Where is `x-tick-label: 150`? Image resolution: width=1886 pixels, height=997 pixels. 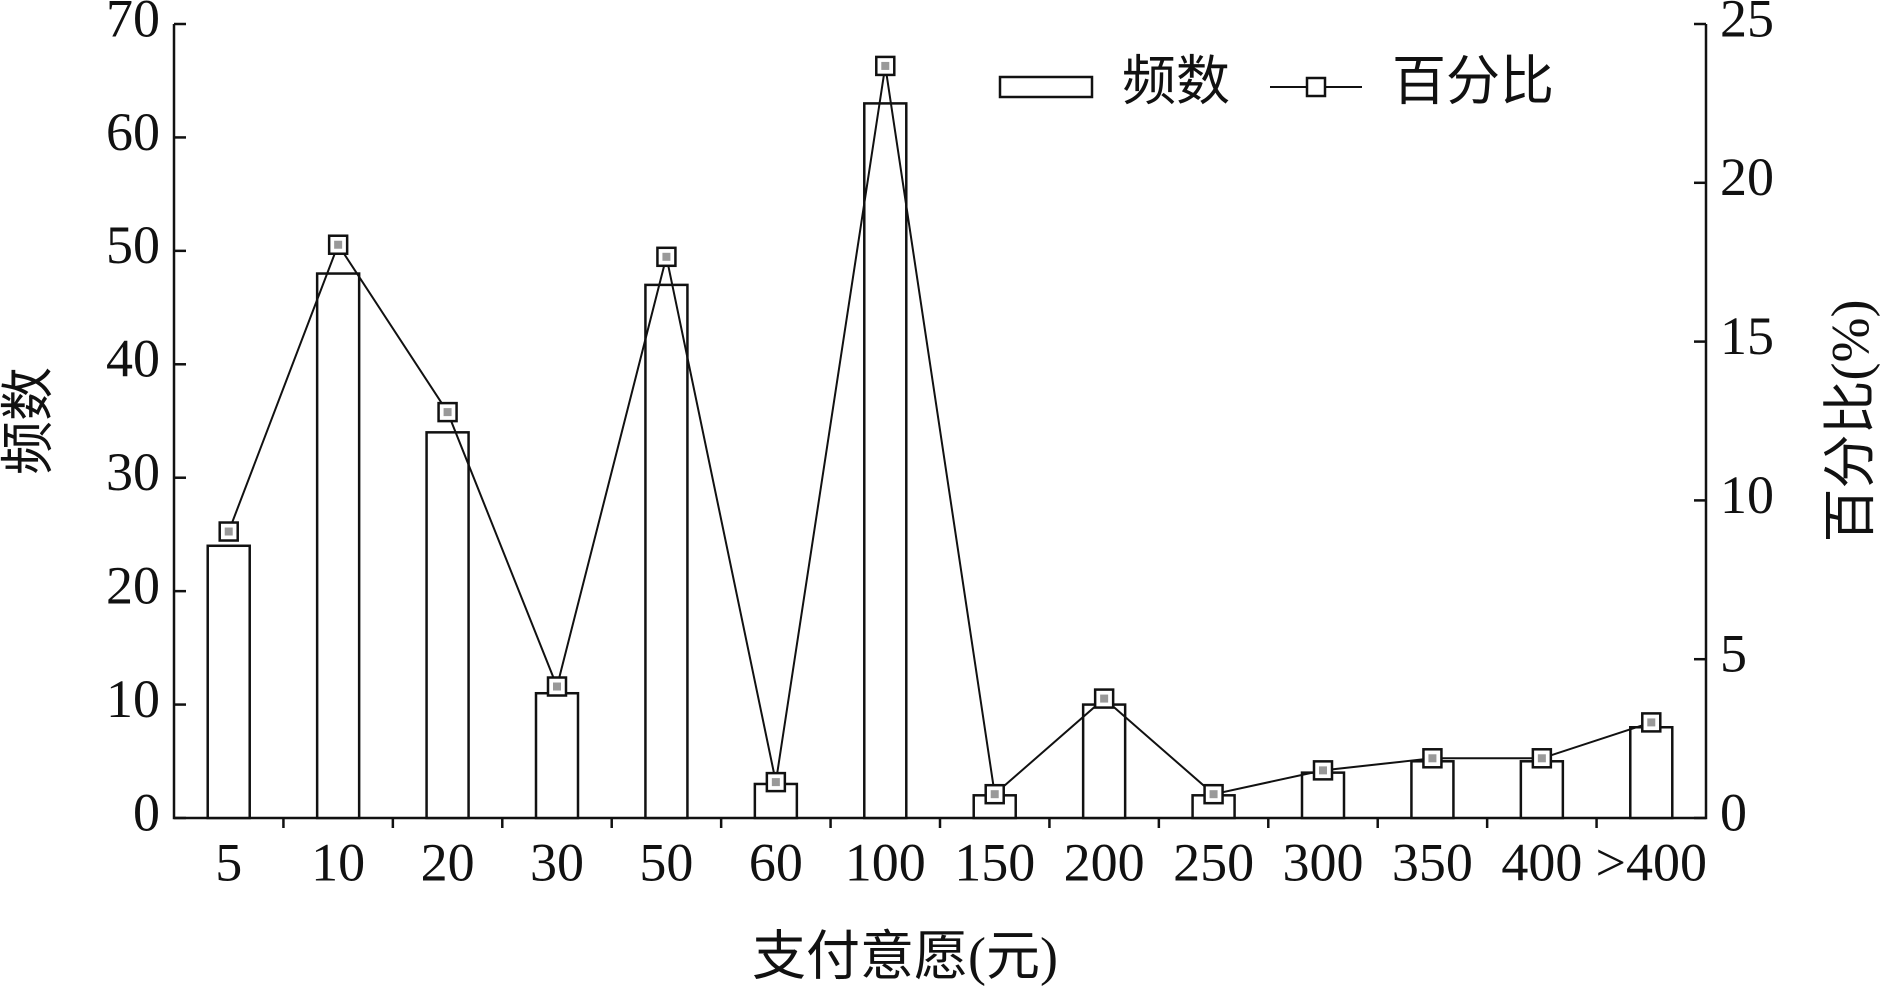
x-tick-label: 150 is located at coordinates (994, 862).